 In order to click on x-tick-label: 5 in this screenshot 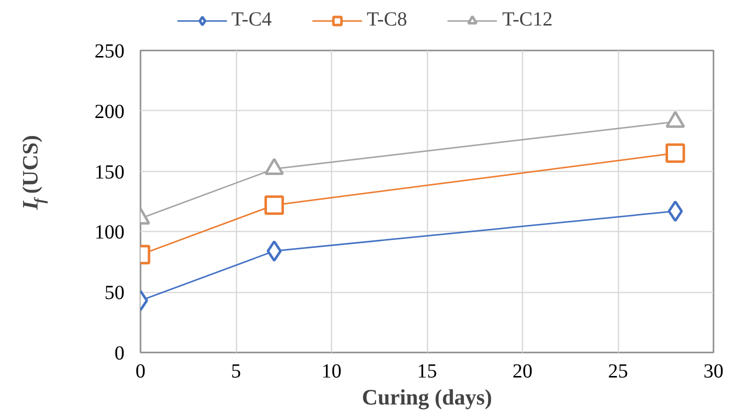, I will do `click(236, 371)`.